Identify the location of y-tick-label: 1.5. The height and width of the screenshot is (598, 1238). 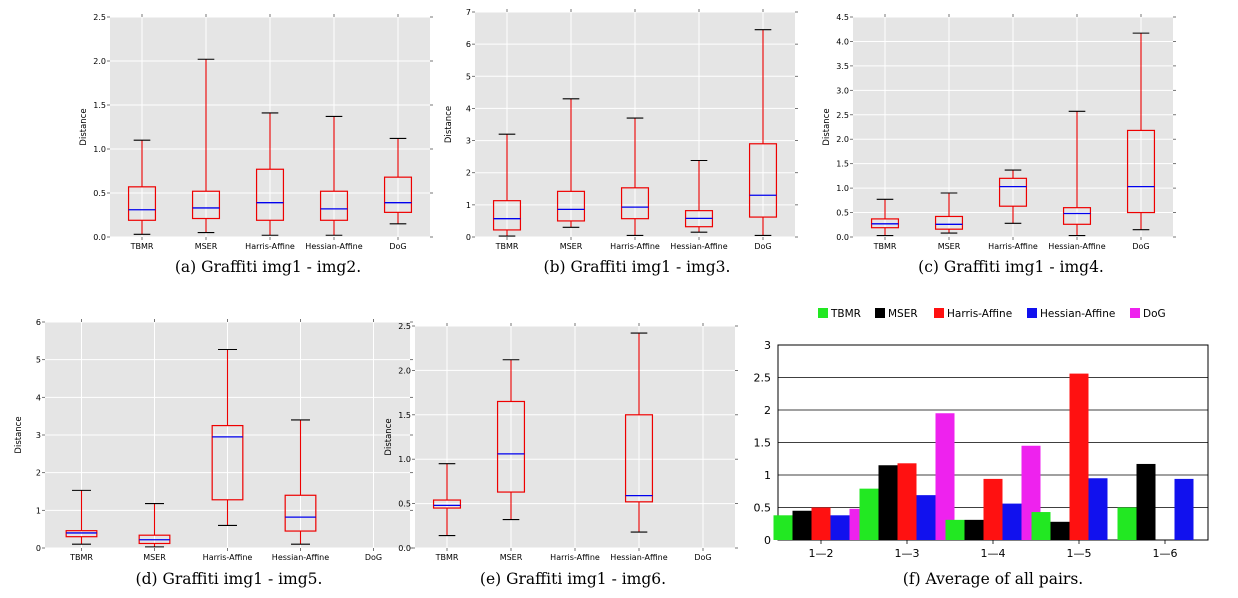
(842, 164).